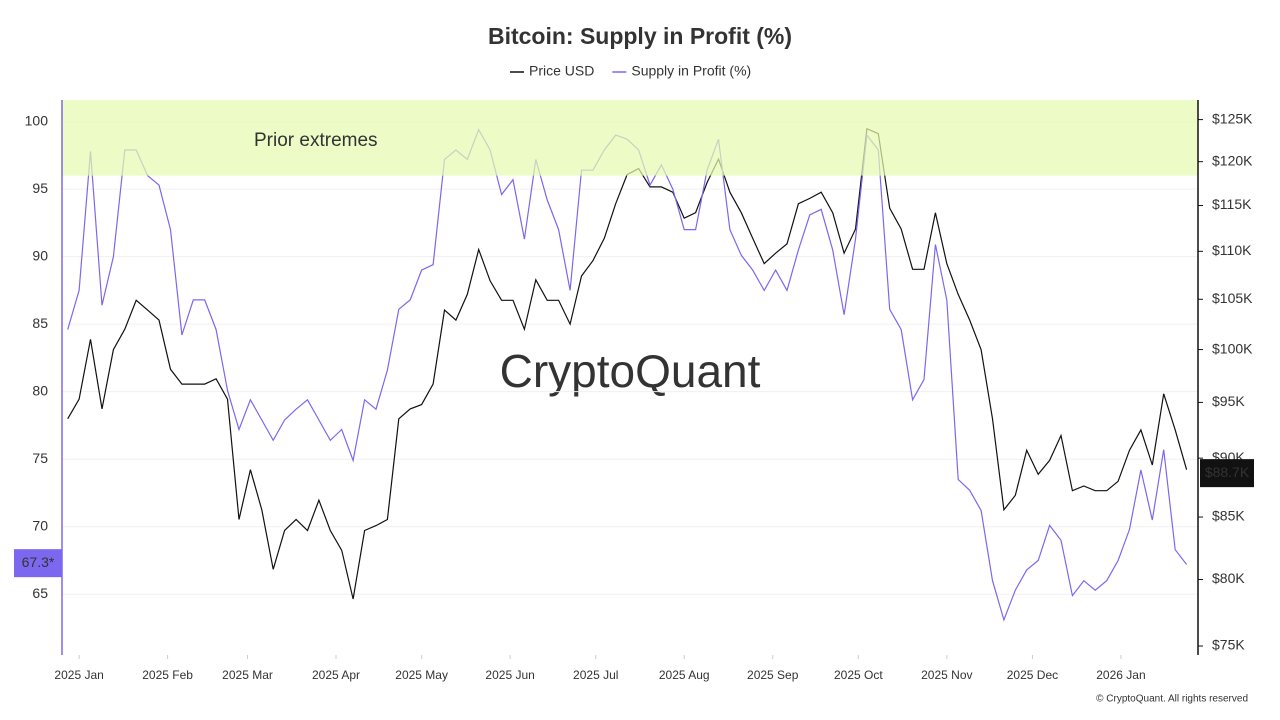  Describe the element at coordinates (1232, 118) in the screenshot. I see `y2-tick-label: $125K` at that location.